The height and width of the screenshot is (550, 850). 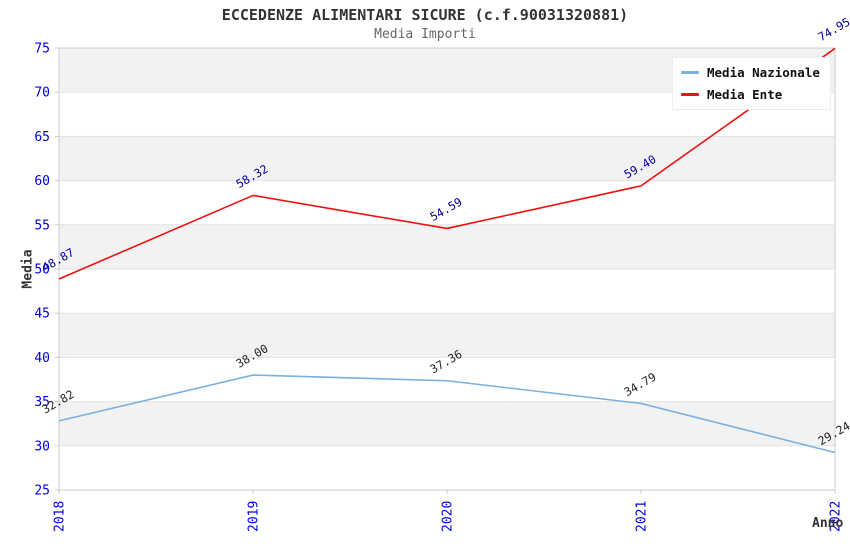 I want to click on y-tick-label: 75, so click(x=42, y=49).